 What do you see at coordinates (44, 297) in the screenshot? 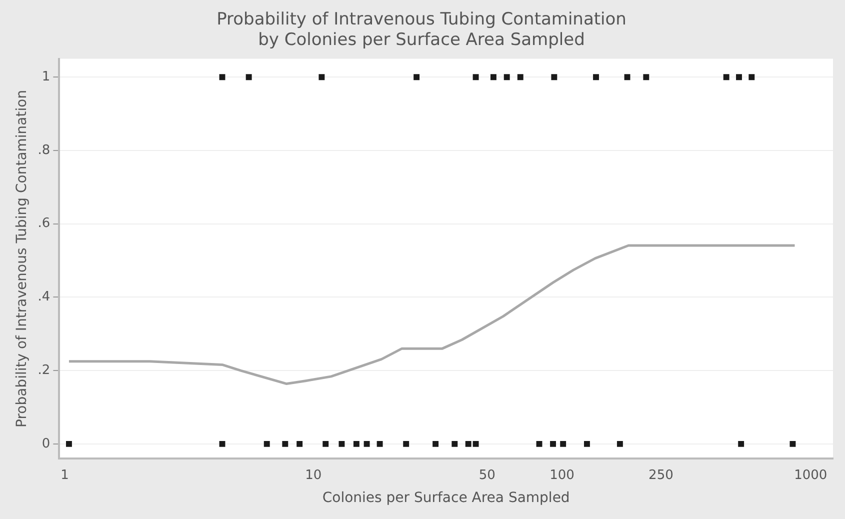
I see `y-tick-label: .4` at bounding box center [44, 297].